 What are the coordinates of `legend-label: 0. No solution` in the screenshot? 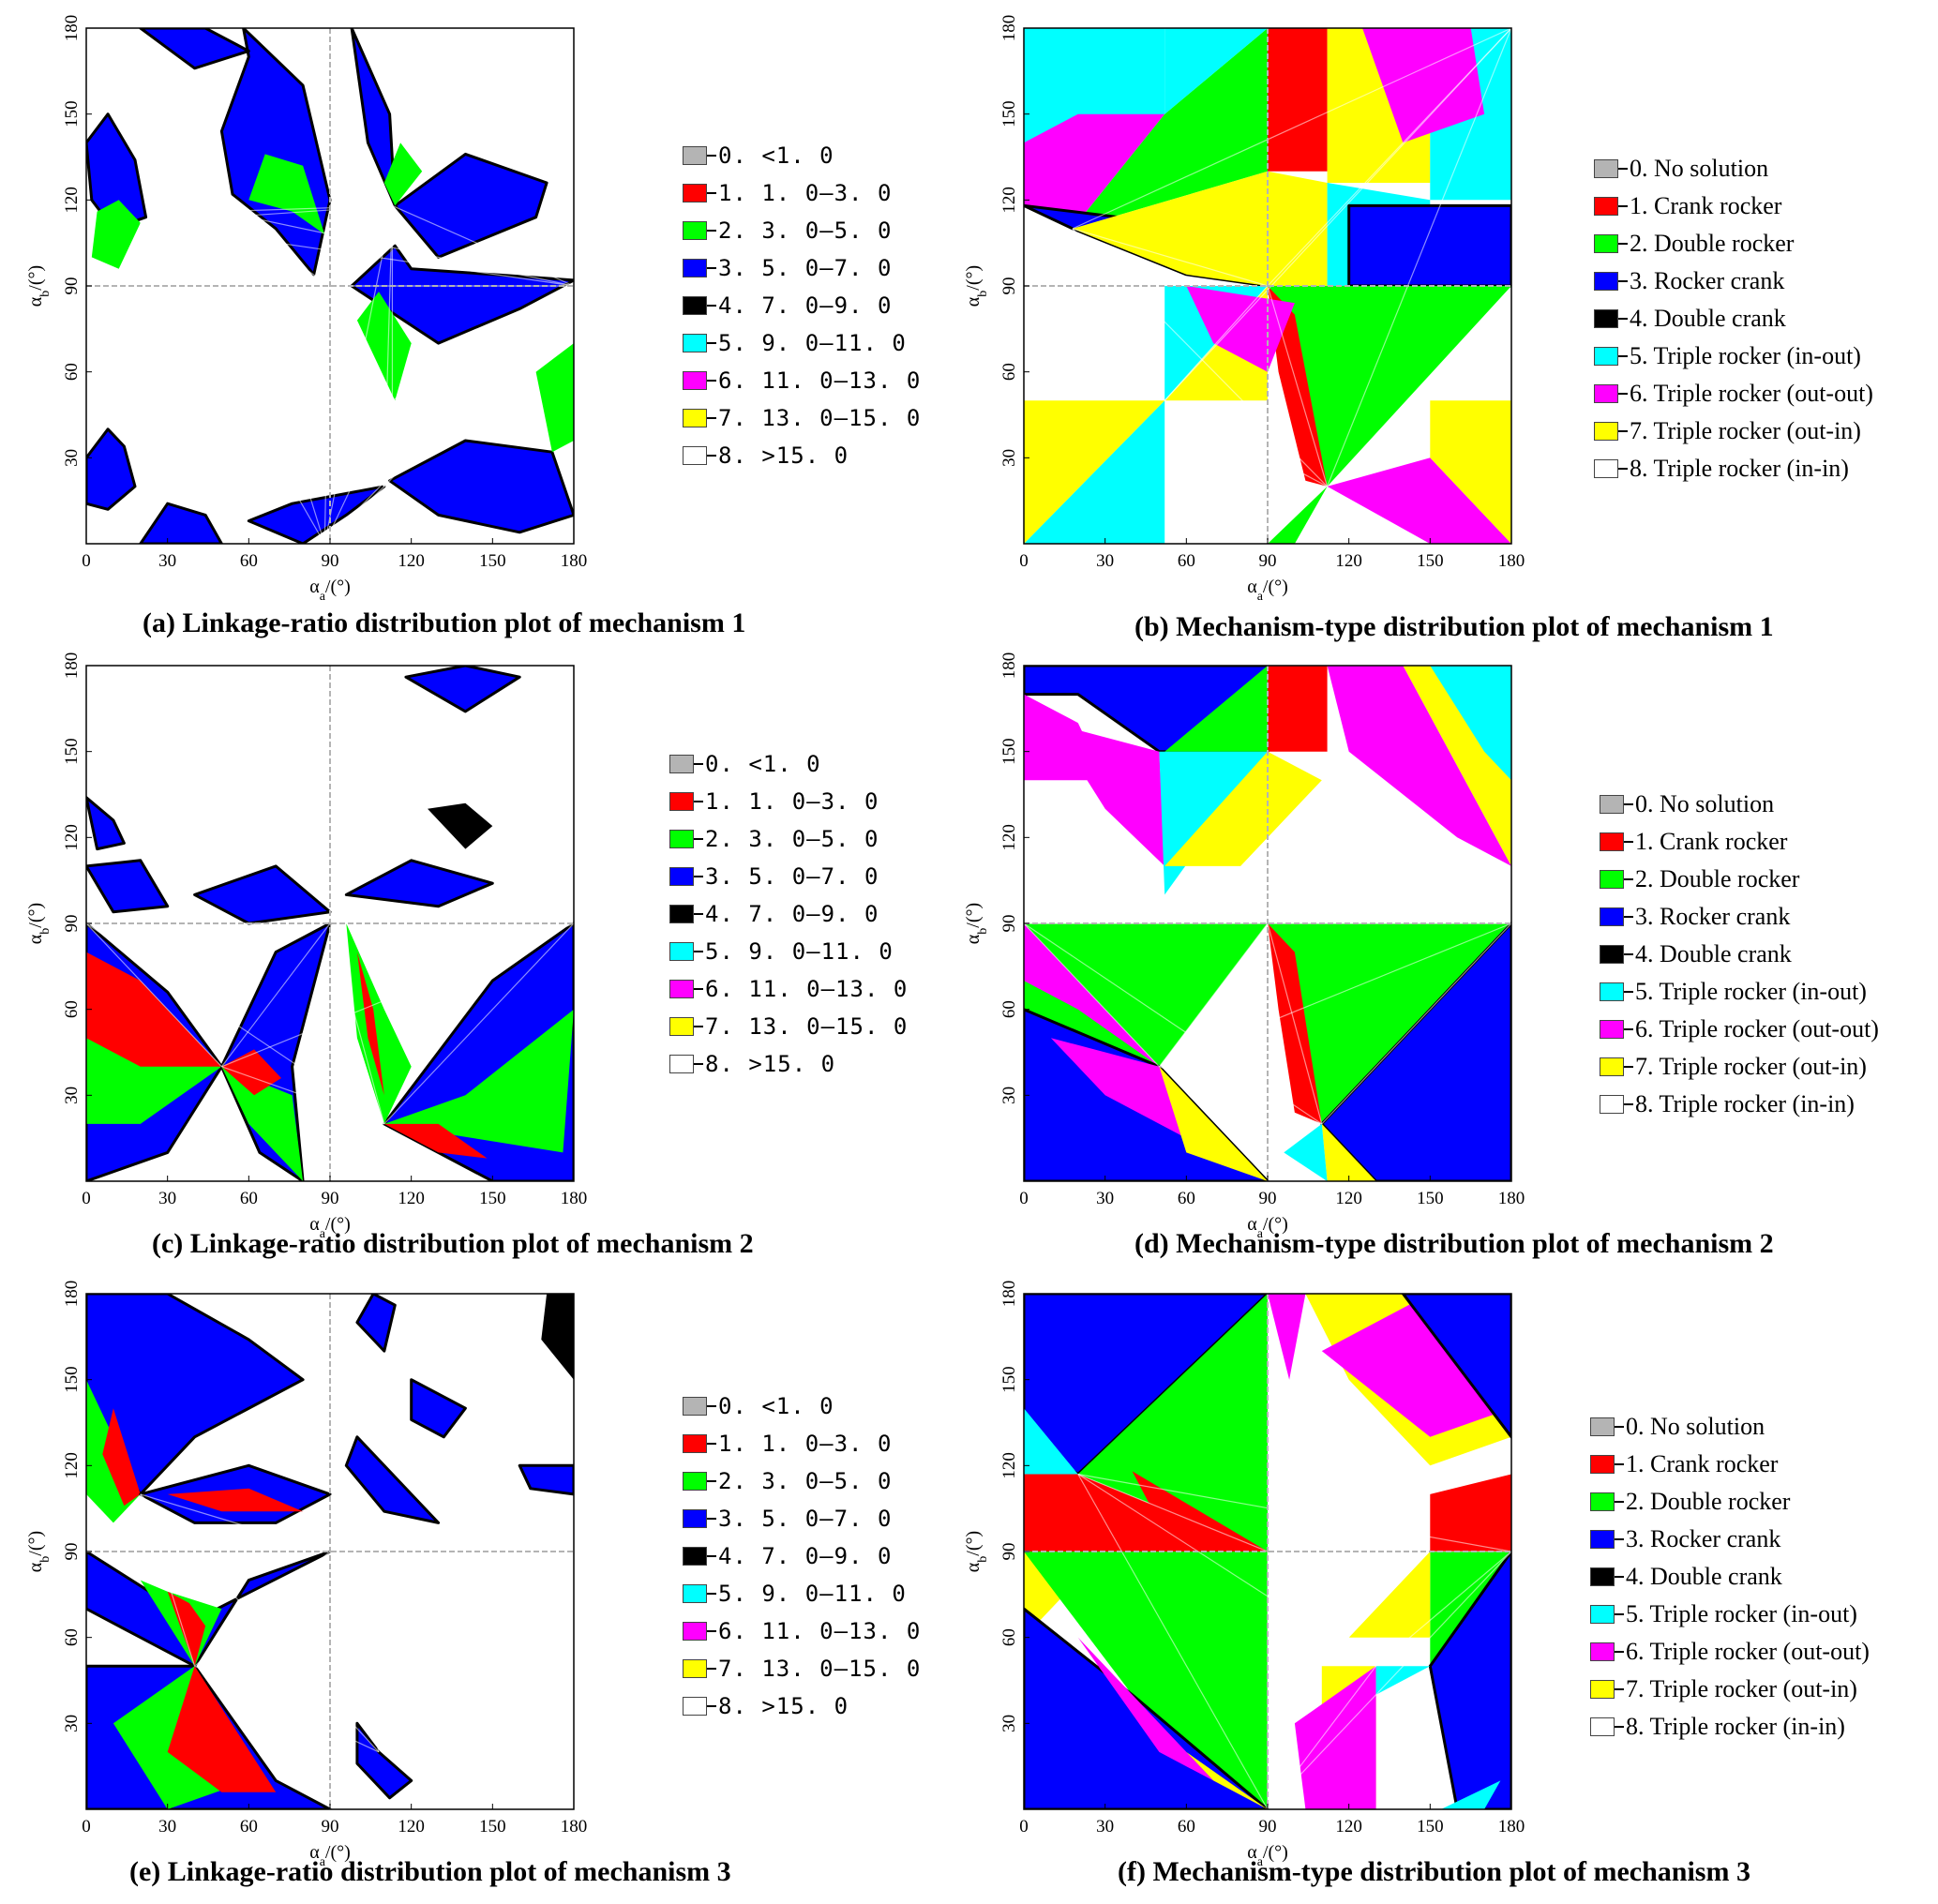 It's located at (1705, 803).